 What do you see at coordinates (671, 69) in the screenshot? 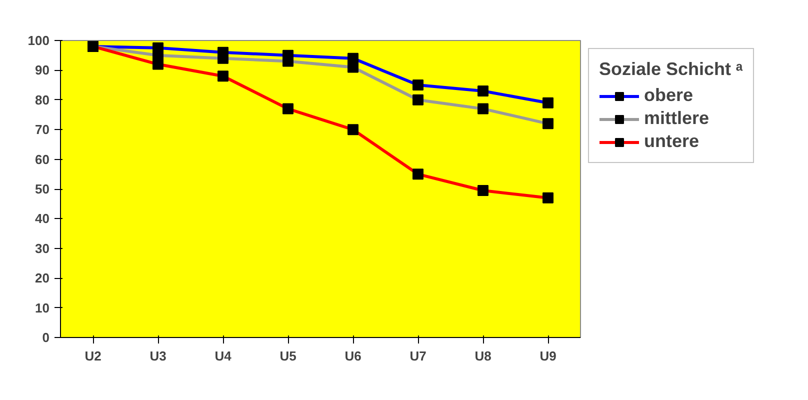
I see `legend-title: Soziale Schicht ᵃ` at bounding box center [671, 69].